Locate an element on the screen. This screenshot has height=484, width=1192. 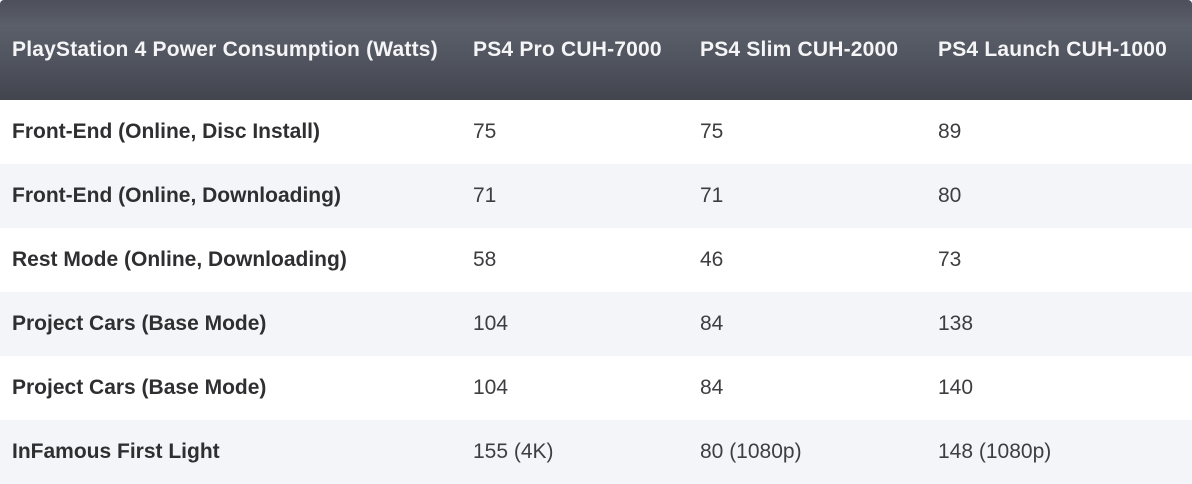
cell-slim-value: 75 is located at coordinates (712, 131).